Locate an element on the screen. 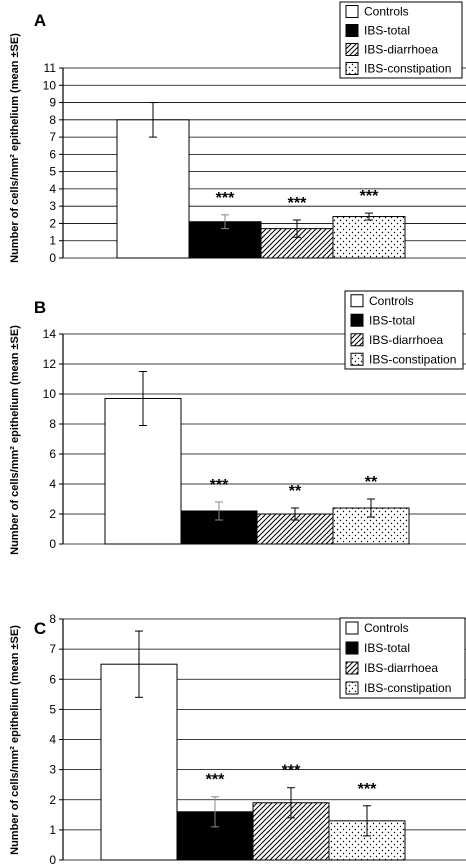  panel-label: C is located at coordinates (40, 628).